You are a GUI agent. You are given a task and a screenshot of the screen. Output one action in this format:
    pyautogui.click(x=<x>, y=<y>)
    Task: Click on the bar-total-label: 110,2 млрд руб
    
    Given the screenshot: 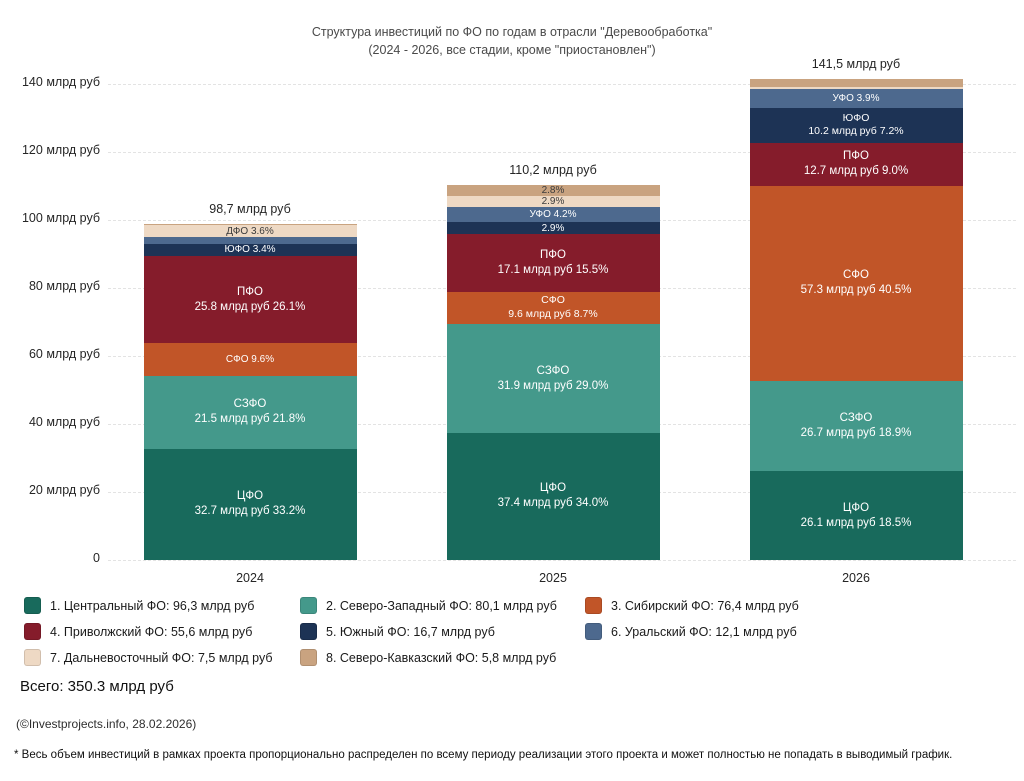 What is the action you would take?
    pyautogui.click(x=553, y=170)
    